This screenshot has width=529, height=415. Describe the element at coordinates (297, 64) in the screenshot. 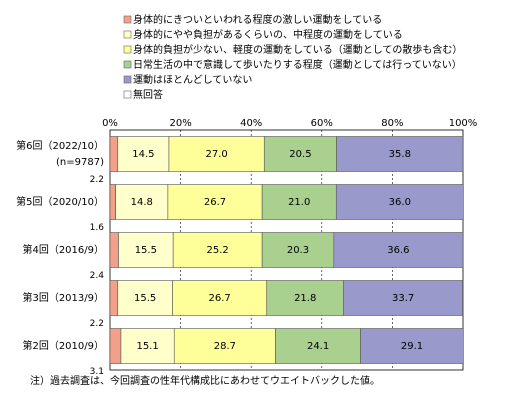

I see `legend-label: 日常生活の中で意識して歩いたりする程度（運動としては行っていない）` at that location.